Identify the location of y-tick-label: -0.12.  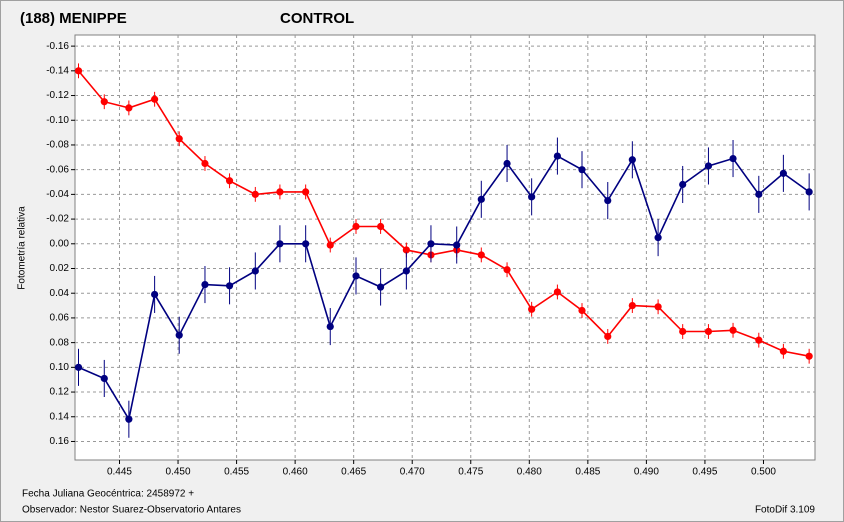
(57, 95).